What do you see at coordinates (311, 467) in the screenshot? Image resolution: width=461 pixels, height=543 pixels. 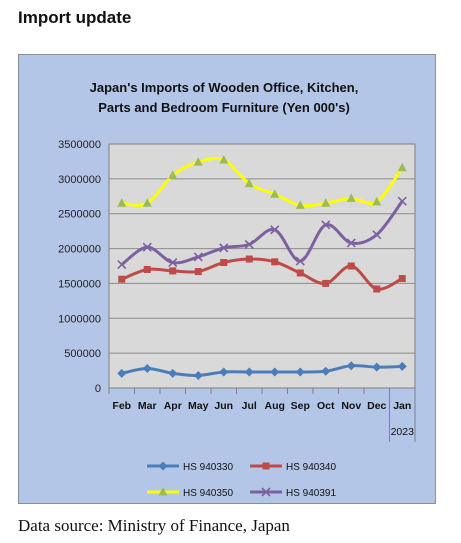 I see `legend-label: HS 940340` at bounding box center [311, 467].